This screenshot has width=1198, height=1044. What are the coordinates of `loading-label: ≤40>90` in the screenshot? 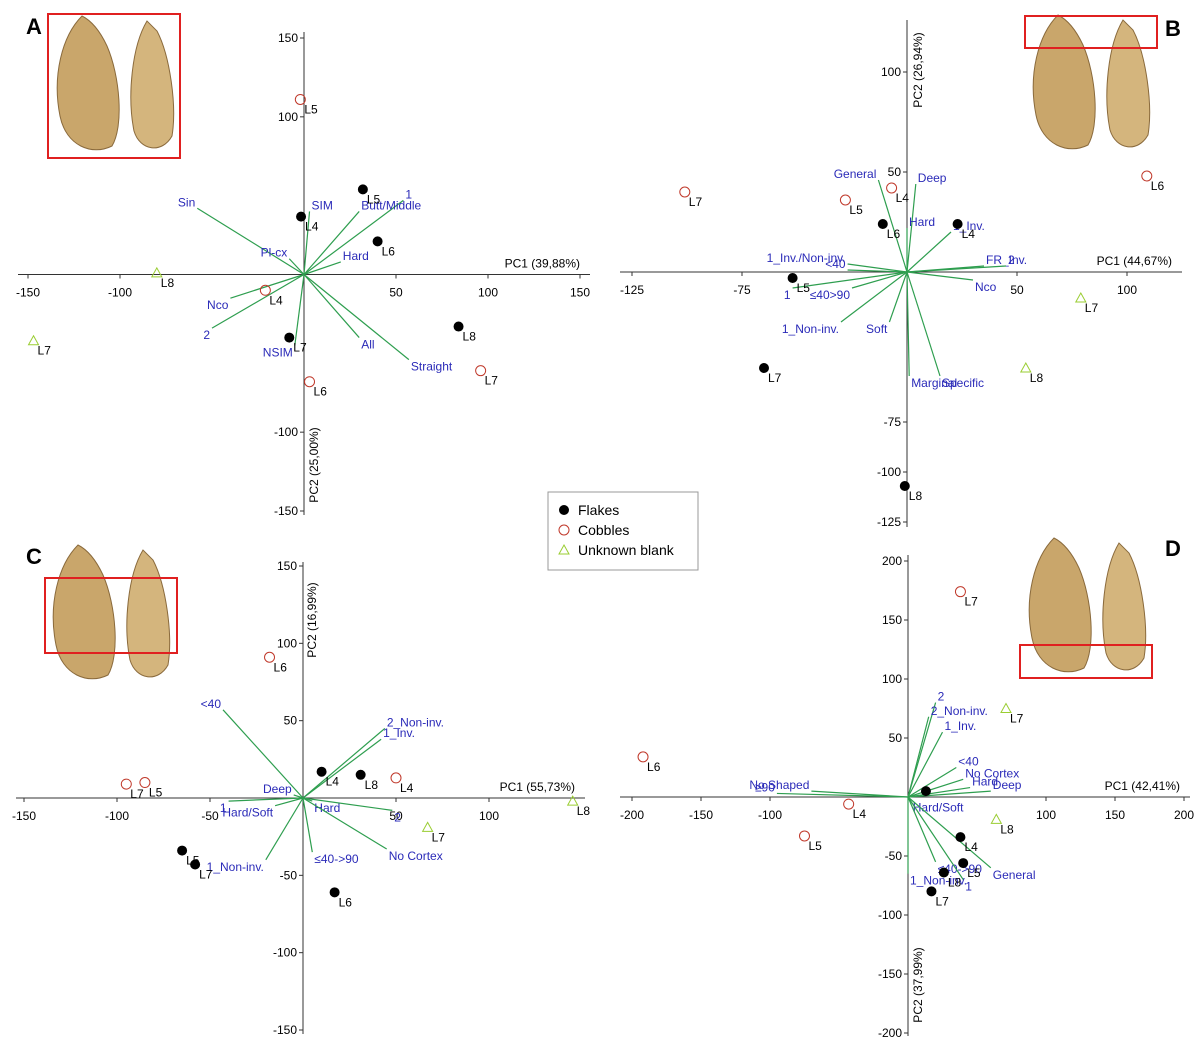 It's located at (830, 295).